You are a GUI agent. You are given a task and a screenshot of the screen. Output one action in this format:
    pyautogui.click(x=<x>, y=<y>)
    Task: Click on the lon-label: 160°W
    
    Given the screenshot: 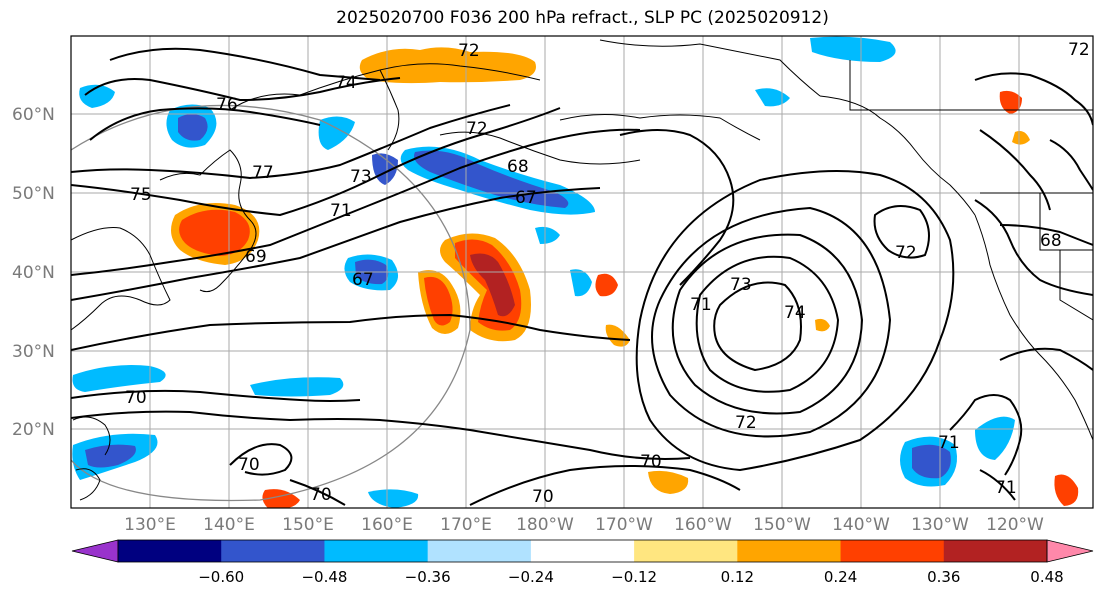 What is the action you would take?
    pyautogui.click(x=703, y=525)
    